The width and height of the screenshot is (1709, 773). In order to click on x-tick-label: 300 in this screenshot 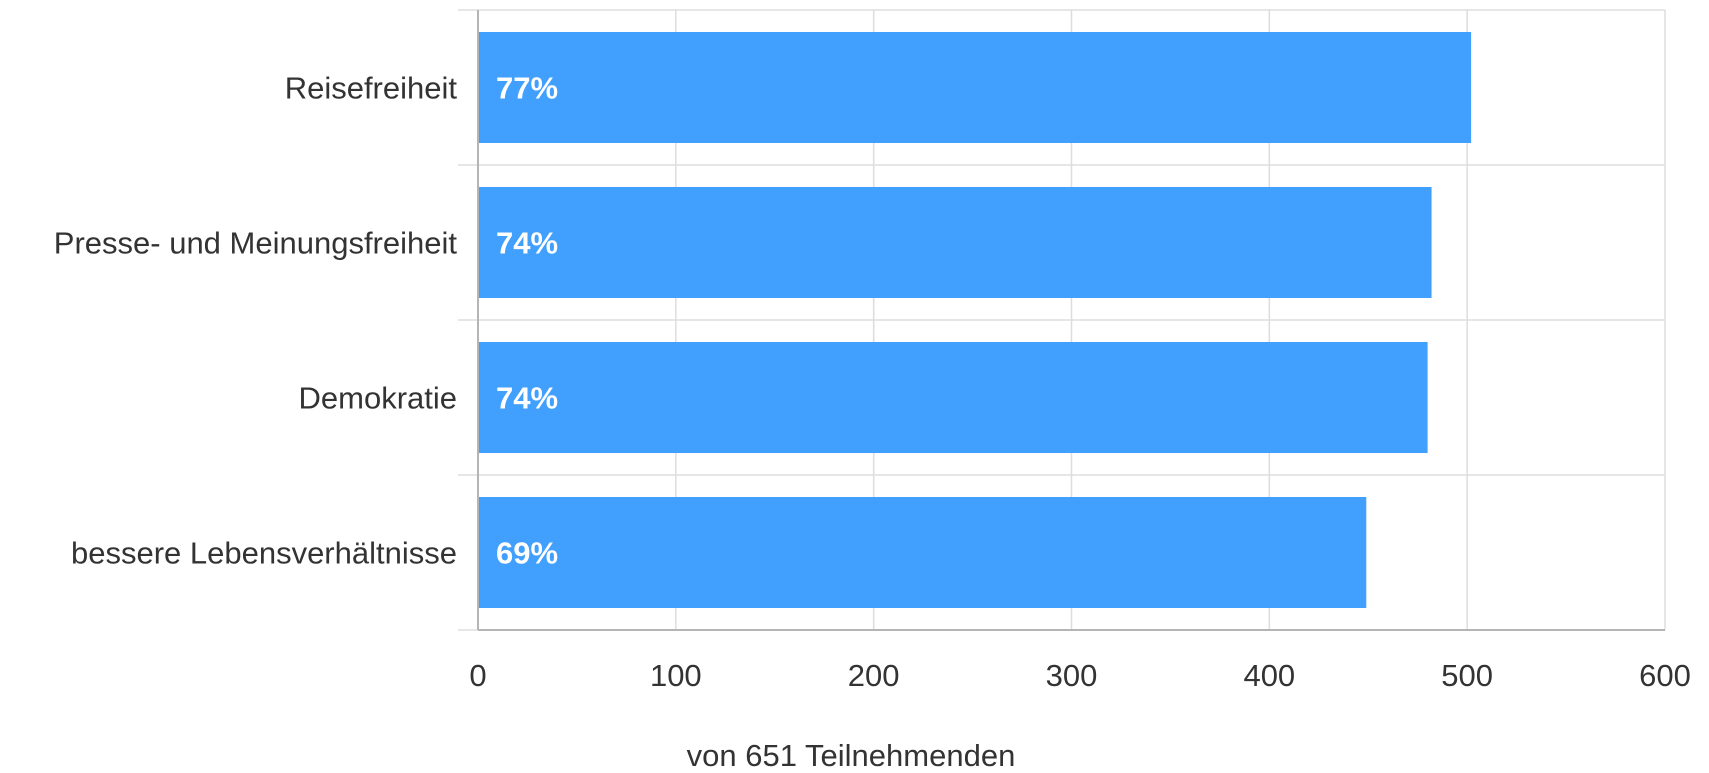, I will do `click(1072, 675)`.